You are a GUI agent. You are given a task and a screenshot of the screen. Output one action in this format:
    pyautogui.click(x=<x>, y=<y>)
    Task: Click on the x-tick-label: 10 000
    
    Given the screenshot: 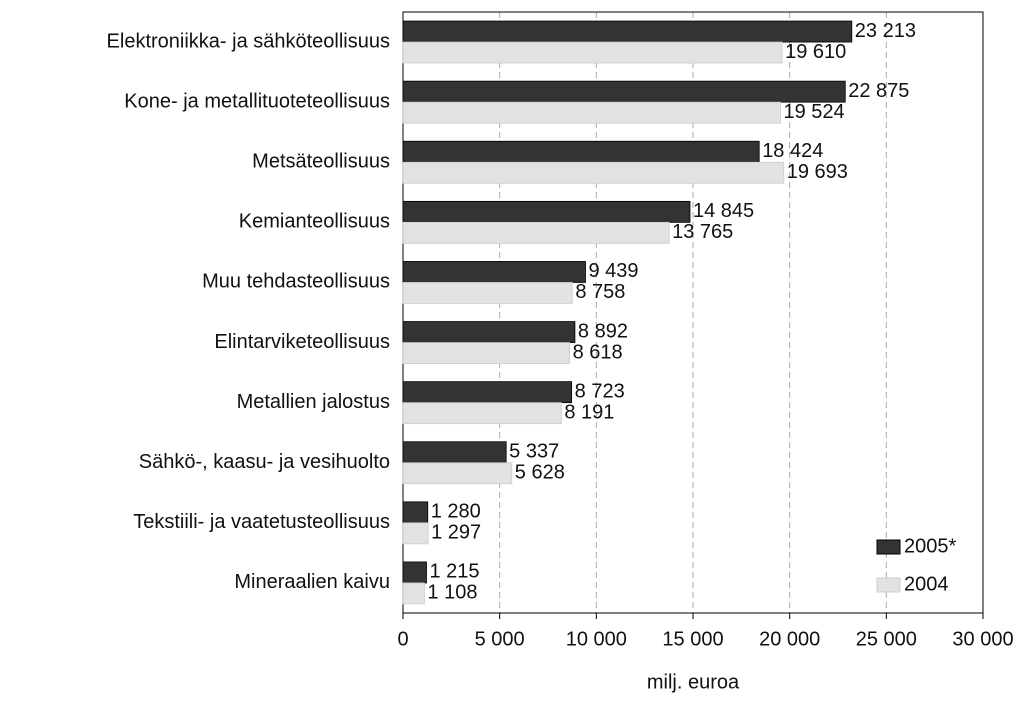 What is the action you would take?
    pyautogui.click(x=596, y=639)
    